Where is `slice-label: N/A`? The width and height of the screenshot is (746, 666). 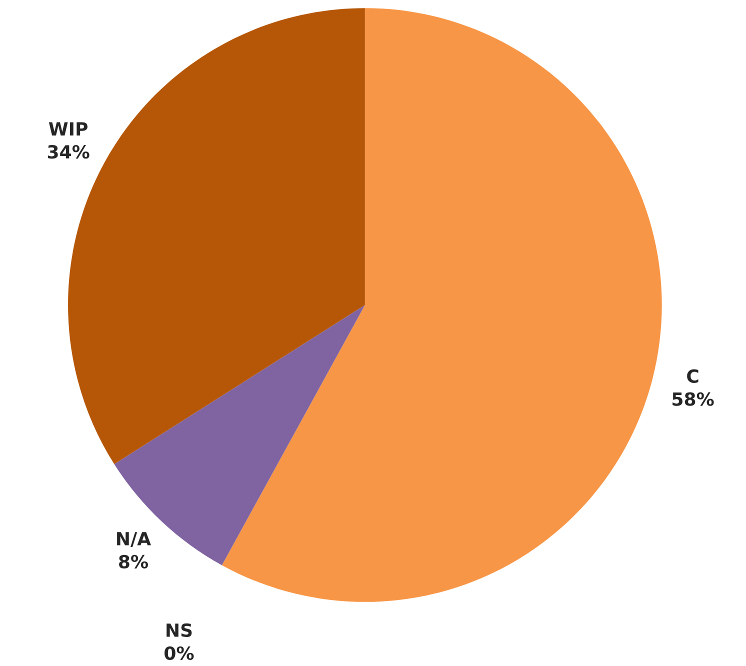
slice-label: N/A is located at coordinates (134, 539).